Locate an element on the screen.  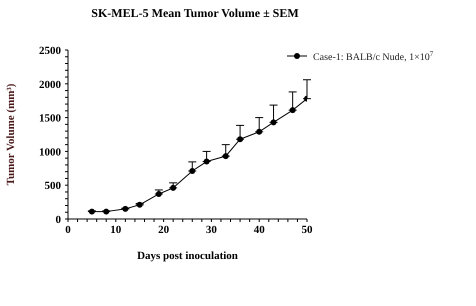
x-tick-label: 0 is located at coordinates (68, 230).